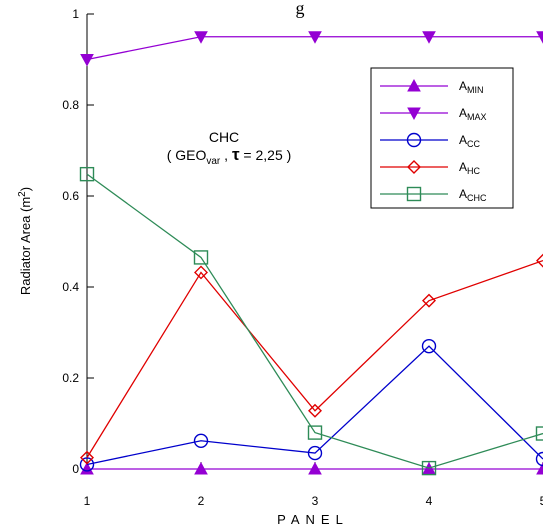  What do you see at coordinates (313, 519) in the screenshot?
I see `x-axis-label: PANEL` at bounding box center [313, 519].